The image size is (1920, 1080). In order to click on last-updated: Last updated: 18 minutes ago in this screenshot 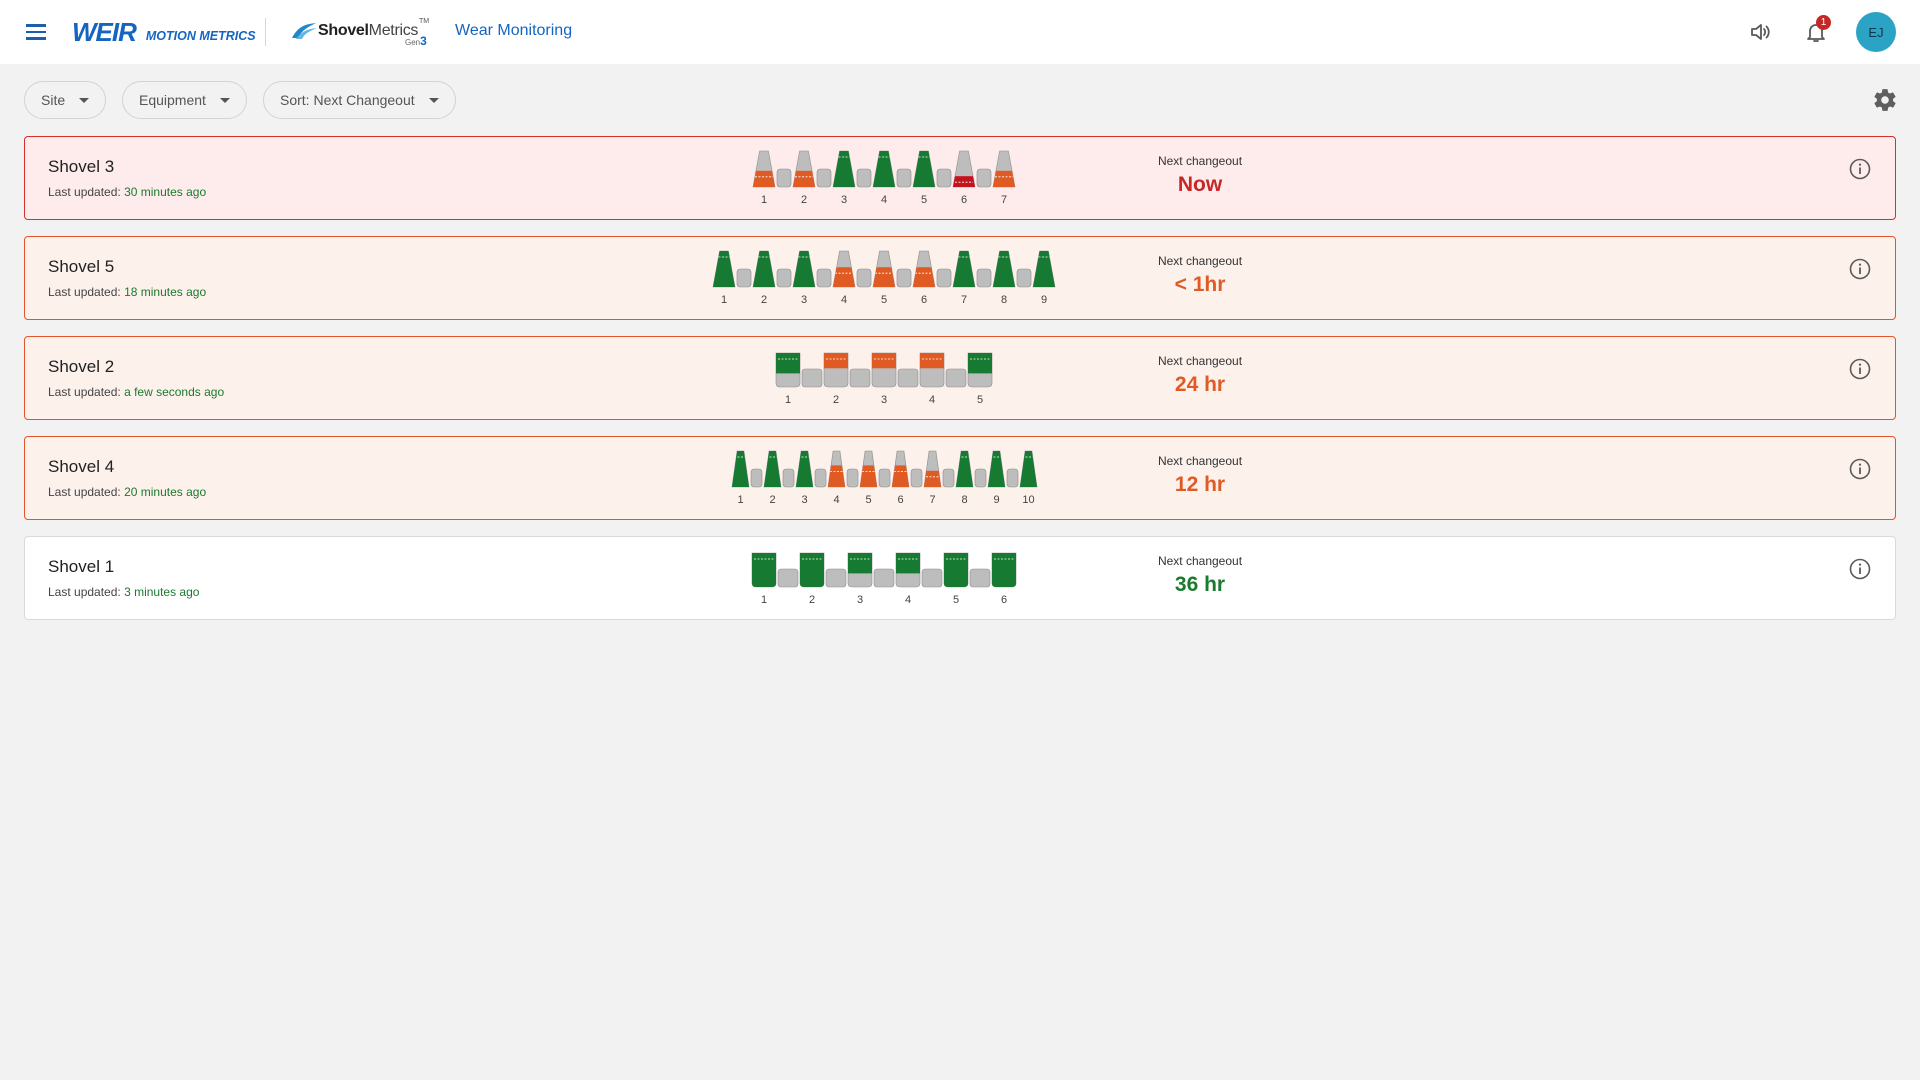, I will do `click(127, 292)`.